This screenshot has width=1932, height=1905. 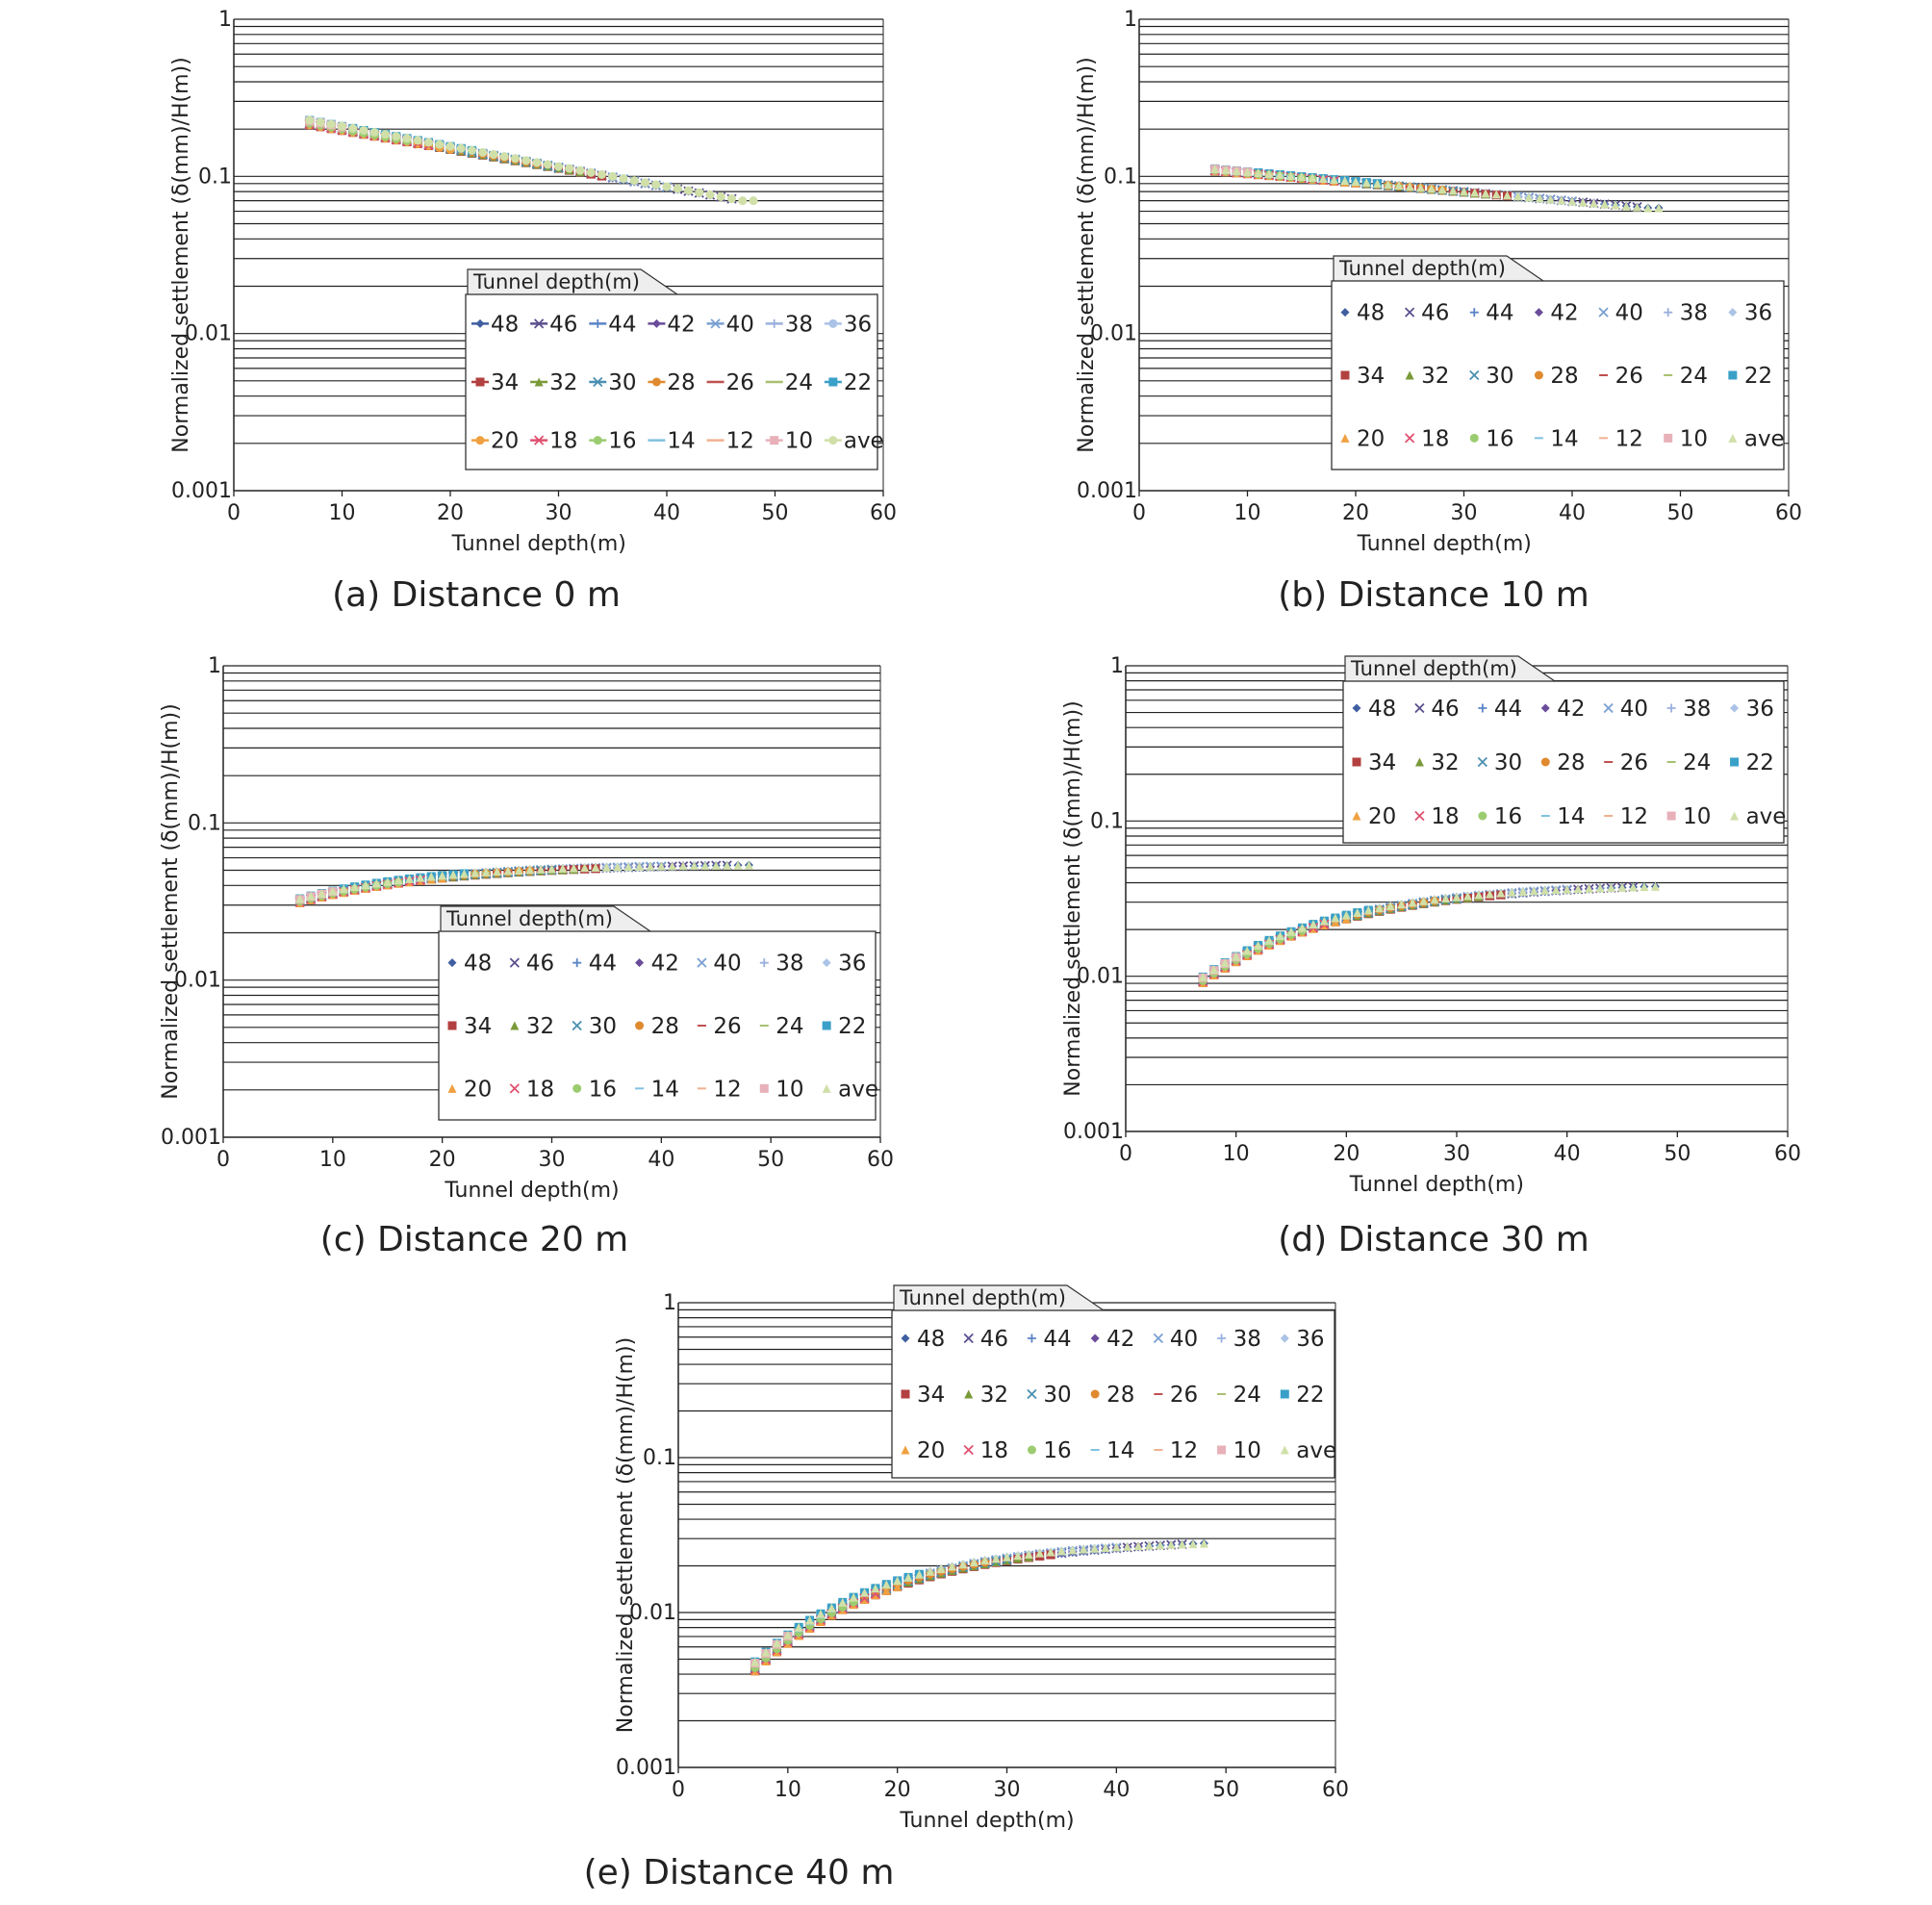 What do you see at coordinates (1107, 821) in the screenshot?
I see `y-tick-label: 0.1` at bounding box center [1107, 821].